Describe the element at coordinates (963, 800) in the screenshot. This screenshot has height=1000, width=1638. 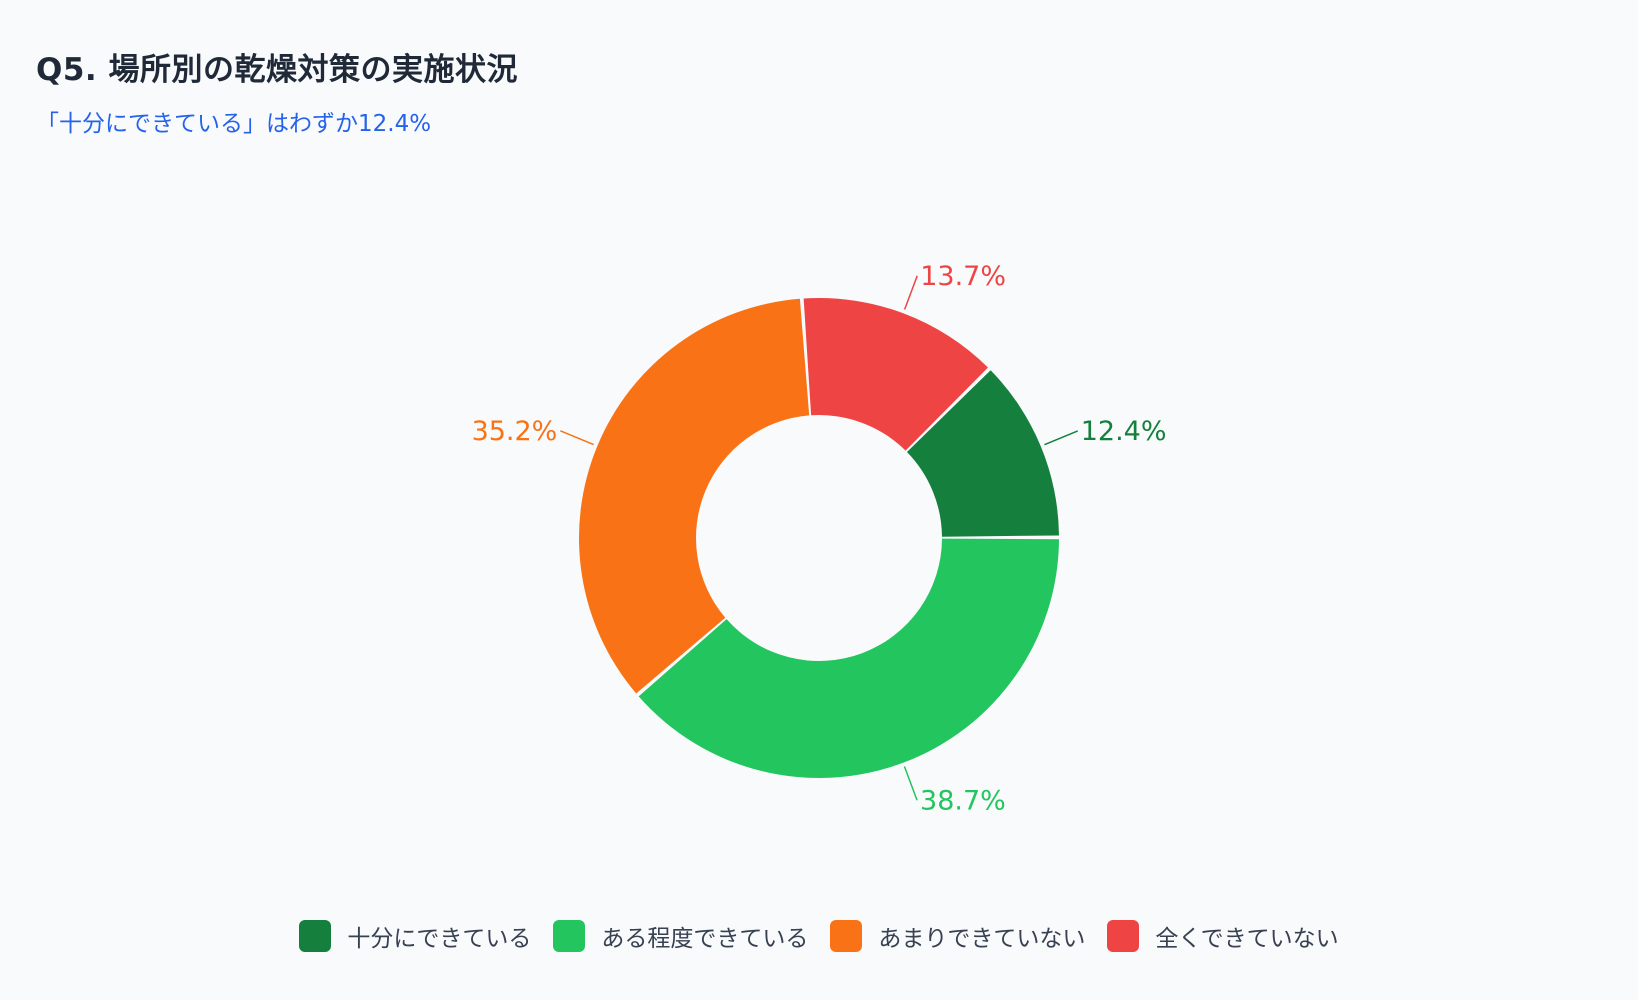
I see `label-somewhat: 38.7%` at that location.